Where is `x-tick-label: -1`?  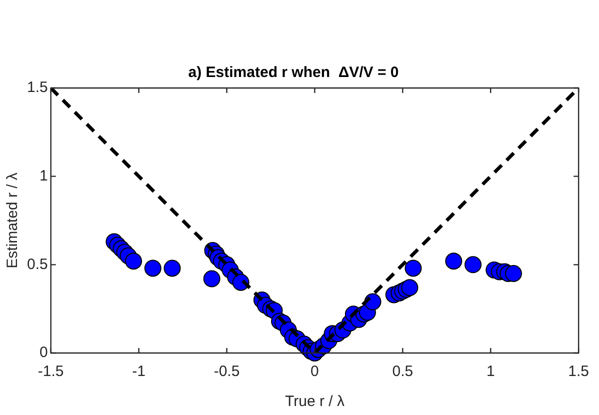
x-tick-label: -1 is located at coordinates (139, 371).